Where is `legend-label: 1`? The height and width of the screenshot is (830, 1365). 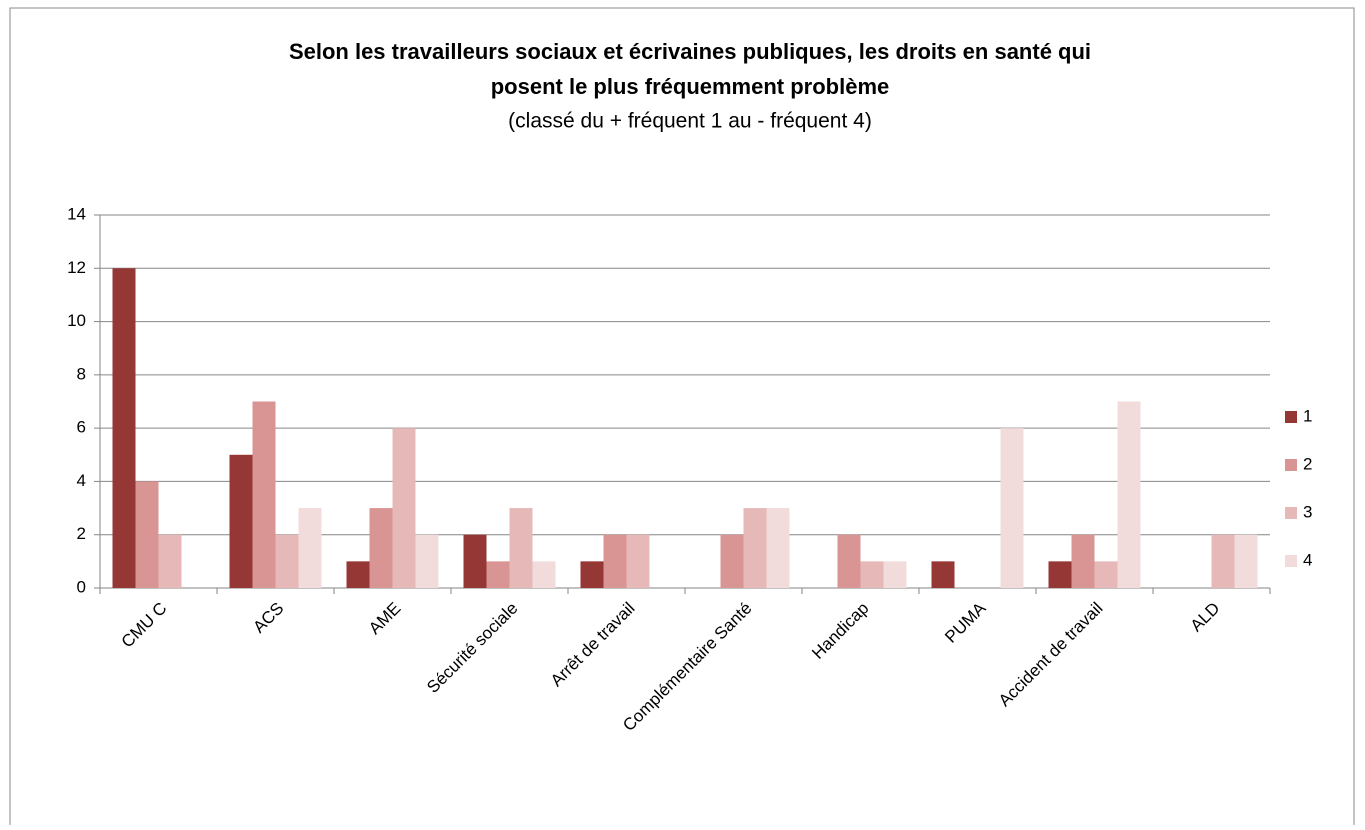
legend-label: 1 is located at coordinates (1307, 415).